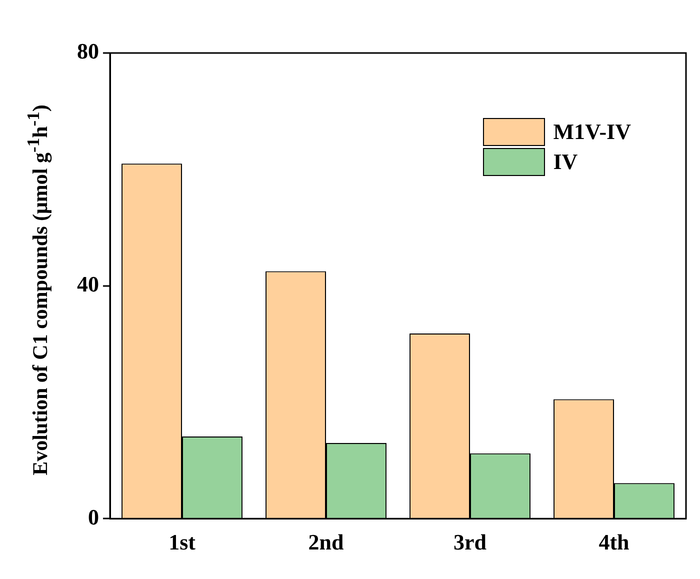 This screenshot has width=700, height=579. What do you see at coordinates (592, 132) in the screenshot?
I see `legend-label: M1V-IV` at bounding box center [592, 132].